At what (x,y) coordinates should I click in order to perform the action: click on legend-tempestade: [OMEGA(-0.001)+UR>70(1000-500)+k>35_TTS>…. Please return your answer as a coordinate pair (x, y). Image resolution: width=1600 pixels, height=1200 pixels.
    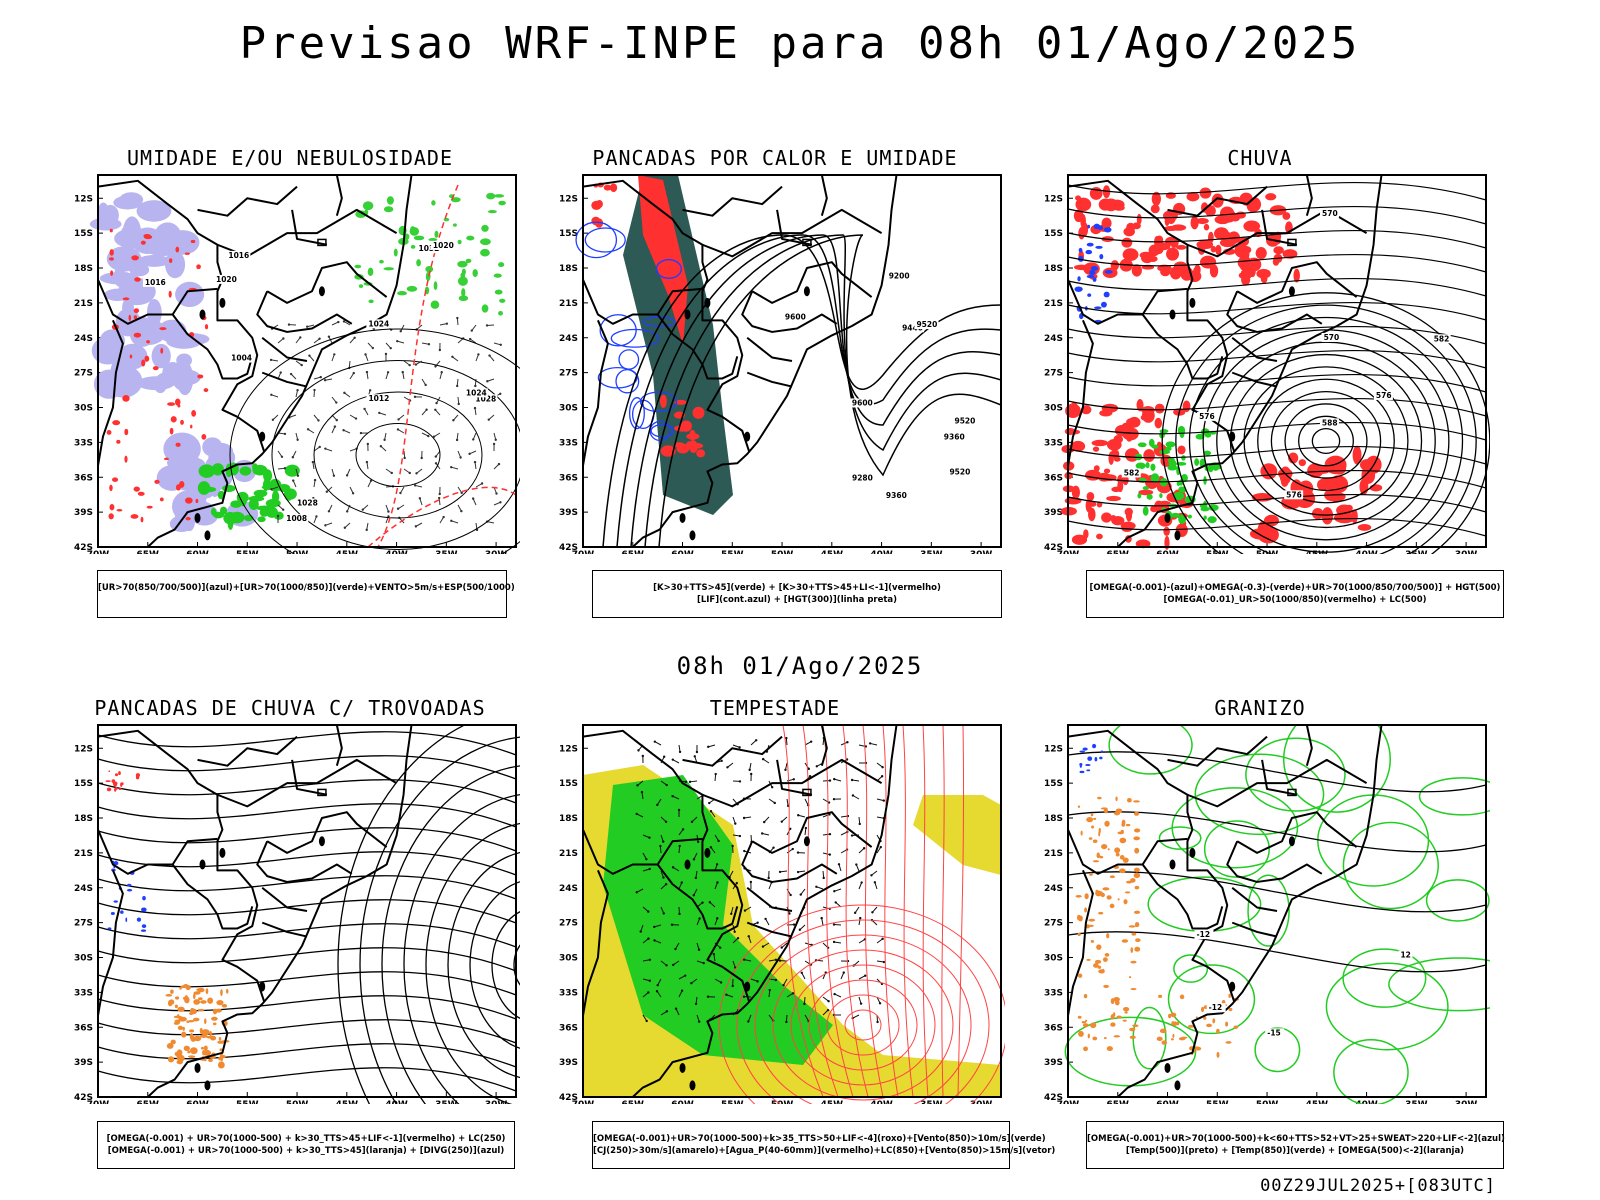
    Looking at the image, I should click on (823, 1145).